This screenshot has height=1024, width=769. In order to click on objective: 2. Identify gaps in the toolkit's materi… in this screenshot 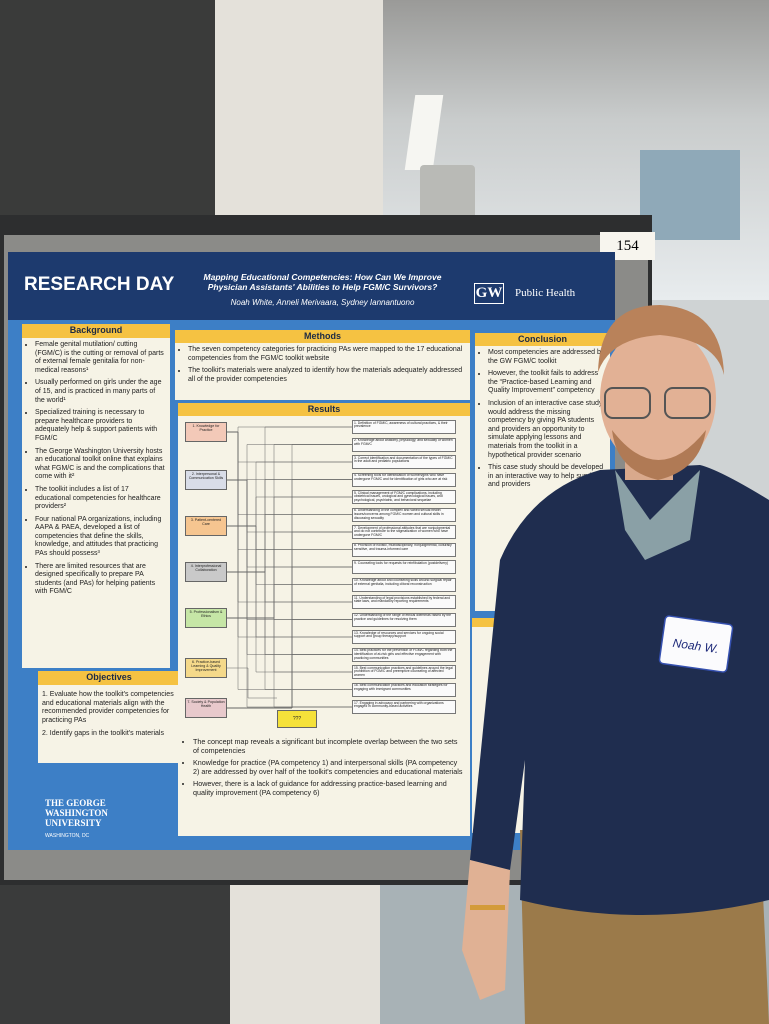, I will do `click(103, 734)`.